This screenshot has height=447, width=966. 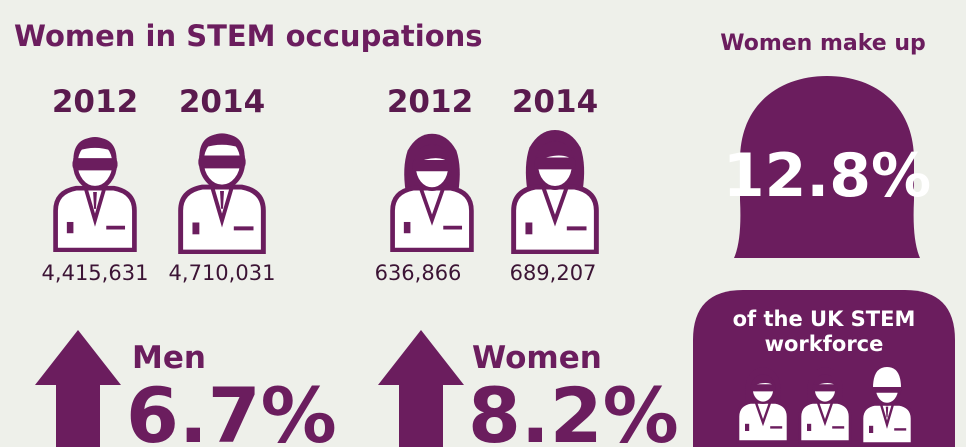 What do you see at coordinates (222, 273) in the screenshot?
I see `count: 4,710,031` at bounding box center [222, 273].